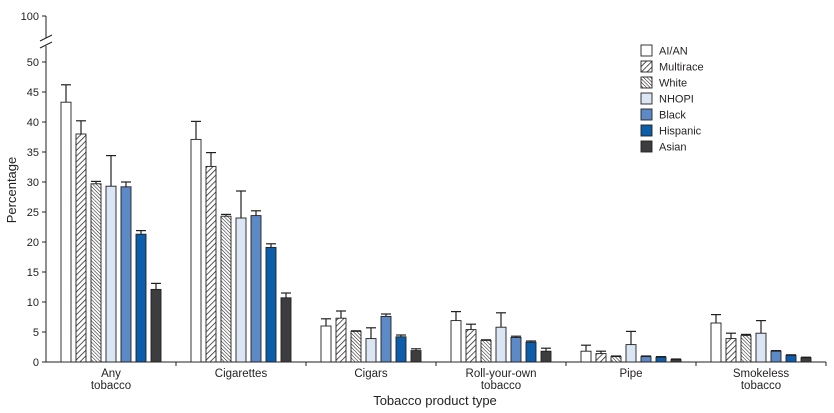 This screenshot has height=413, width=834. Describe the element at coordinates (33, 243) in the screenshot. I see `y-tick-label: 20` at that location.